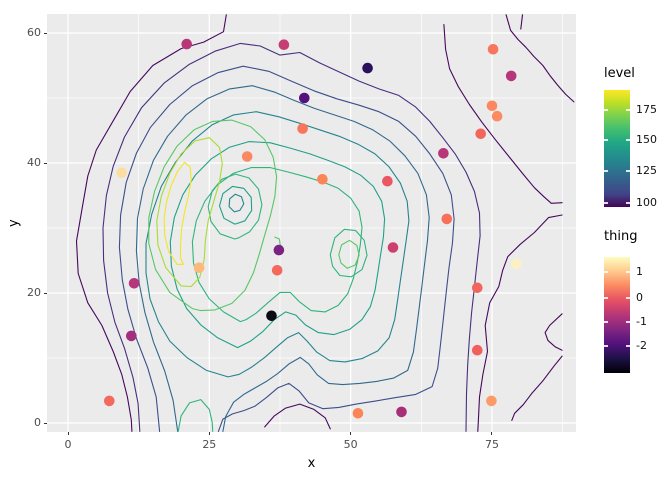 The width and height of the screenshot is (672, 480). Describe the element at coordinates (617, 315) in the screenshot. I see `legend-colorbar-thing` at that location.